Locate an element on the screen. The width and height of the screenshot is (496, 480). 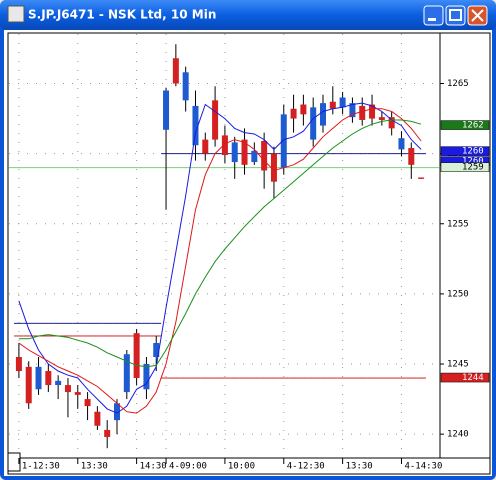
x-tick-label: 1-12:30 is located at coordinates (41, 467).